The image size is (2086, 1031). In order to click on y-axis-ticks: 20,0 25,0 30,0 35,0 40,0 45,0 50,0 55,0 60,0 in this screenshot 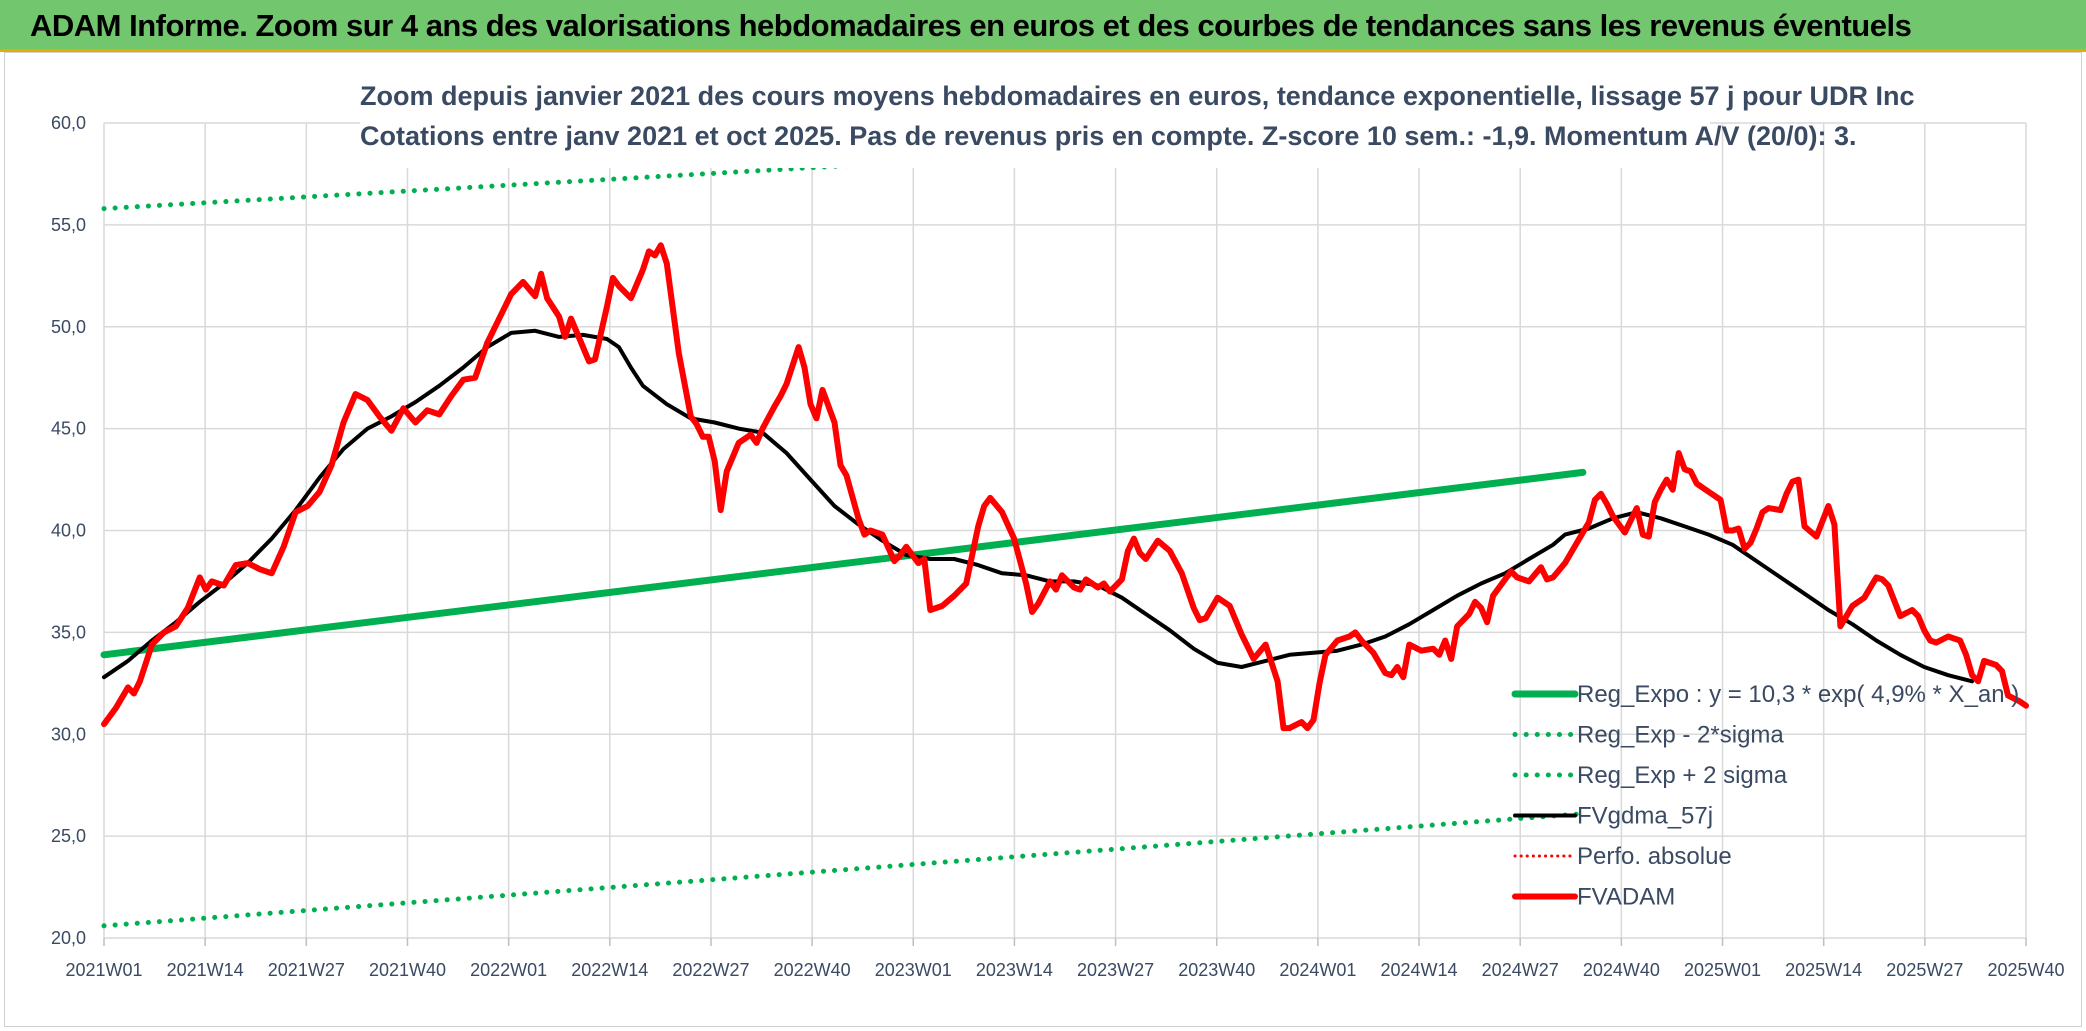, I will do `click(68, 530)`.